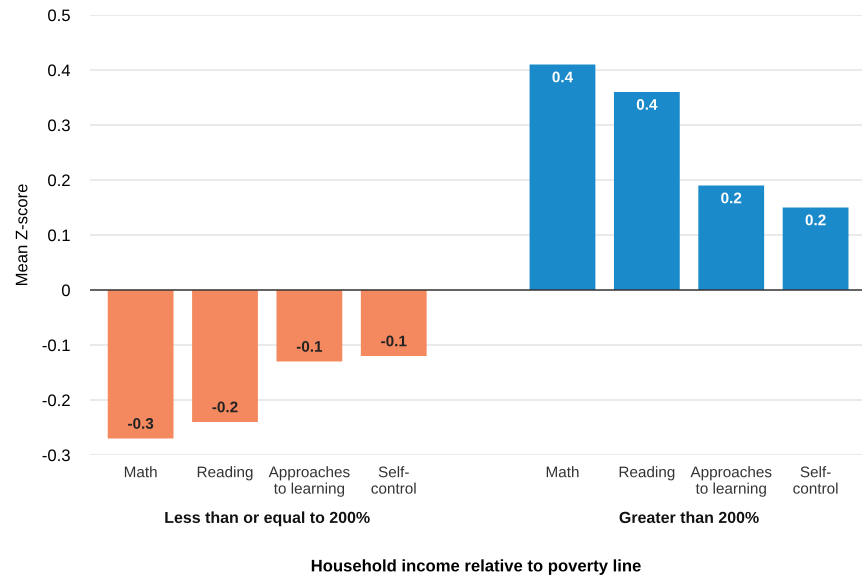 This screenshot has height=583, width=864. Describe the element at coordinates (59, 125) in the screenshot. I see `y-tick-label: 0.3` at that location.